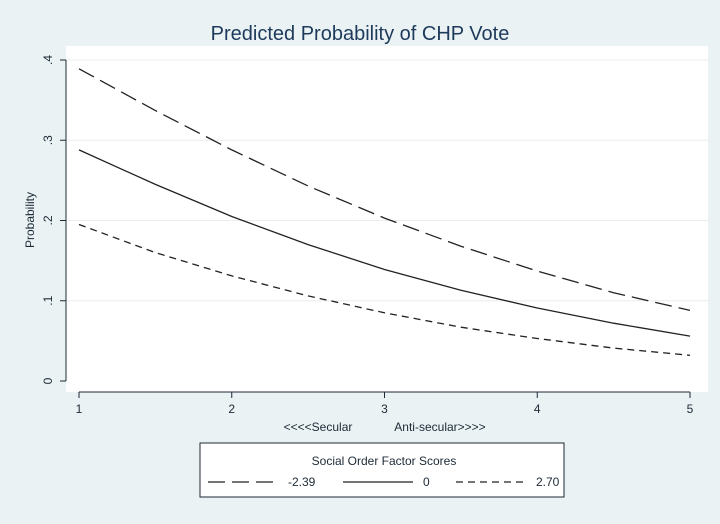 Image resolution: width=720 pixels, height=524 pixels. Describe the element at coordinates (302, 482) in the screenshot. I see `legend-label: -2.39` at that location.